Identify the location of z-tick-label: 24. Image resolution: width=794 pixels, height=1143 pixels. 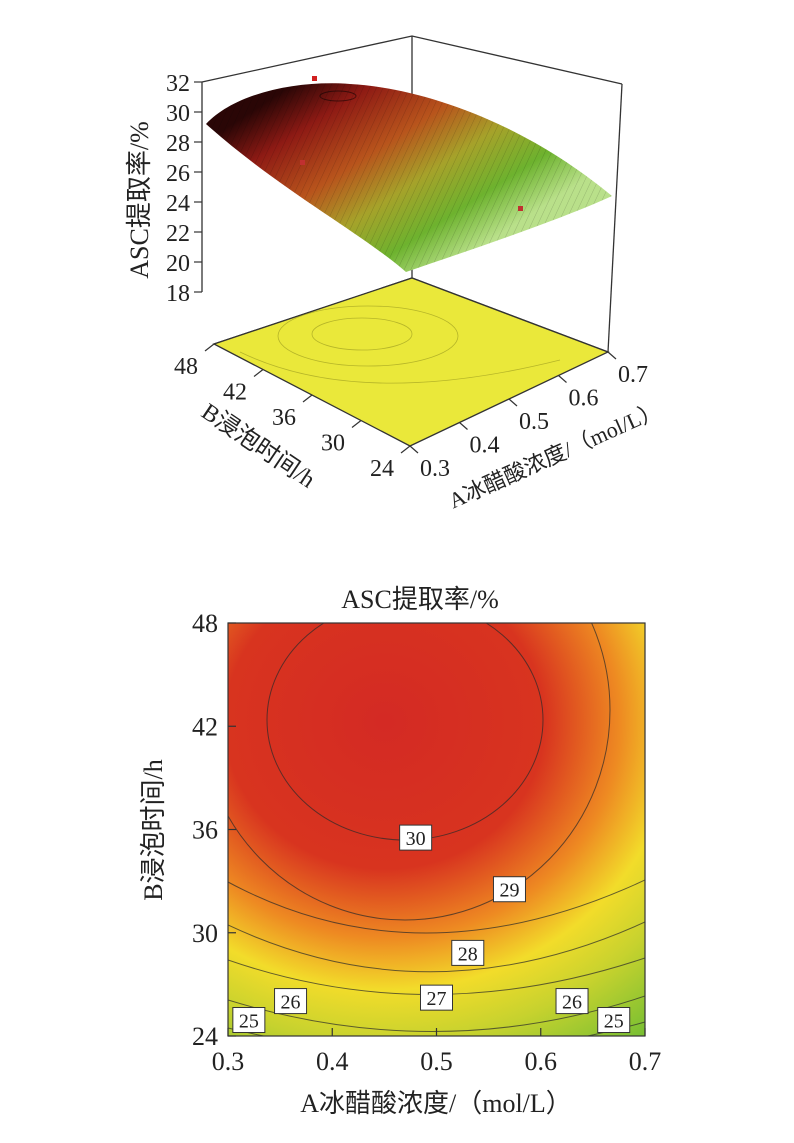
(178, 204).